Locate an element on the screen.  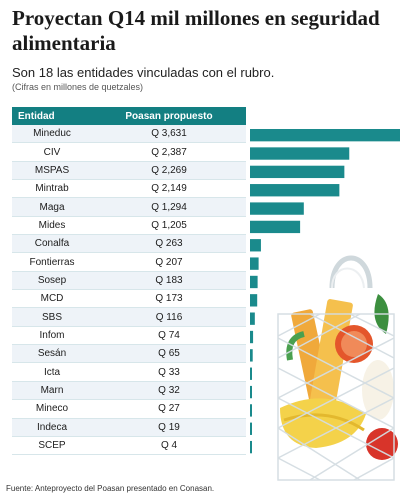
table-row: Icta Q 33 is located at coordinates (129, 372).